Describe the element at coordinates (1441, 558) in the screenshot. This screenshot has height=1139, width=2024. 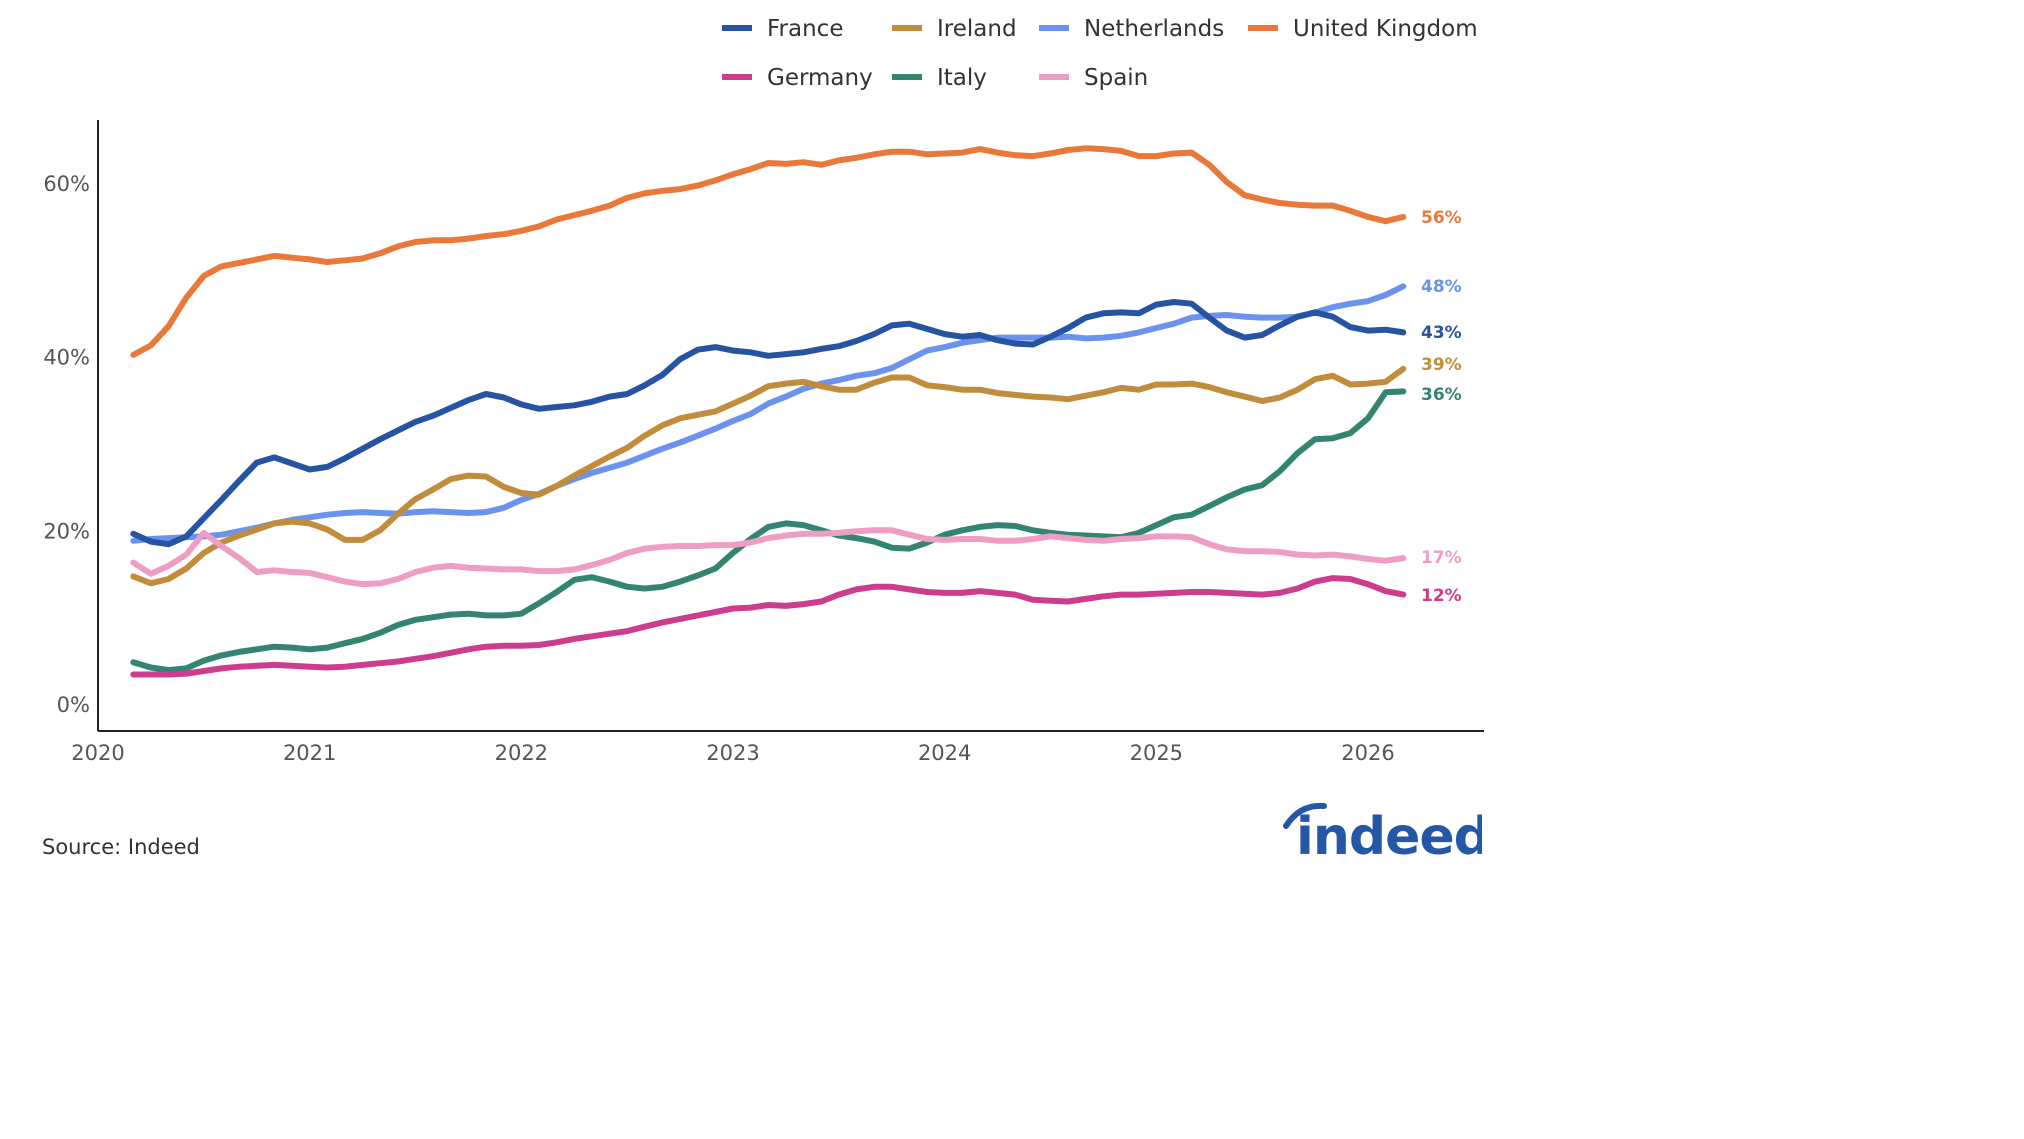
I see `end-label-spain: 17%` at that location.